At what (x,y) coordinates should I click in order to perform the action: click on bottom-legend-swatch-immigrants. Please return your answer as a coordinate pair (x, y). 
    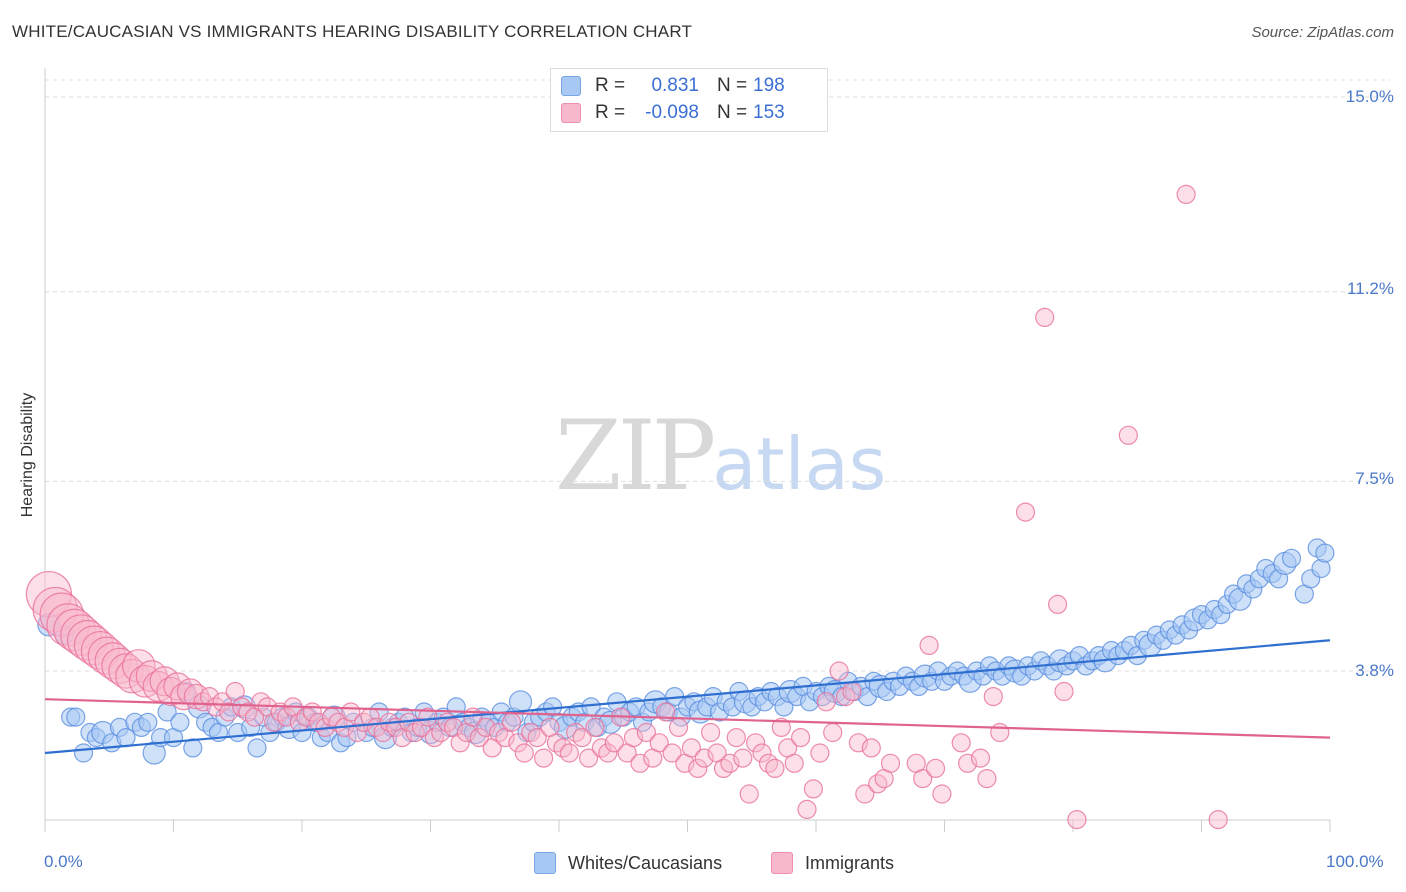
    Looking at the image, I should click on (782, 863).